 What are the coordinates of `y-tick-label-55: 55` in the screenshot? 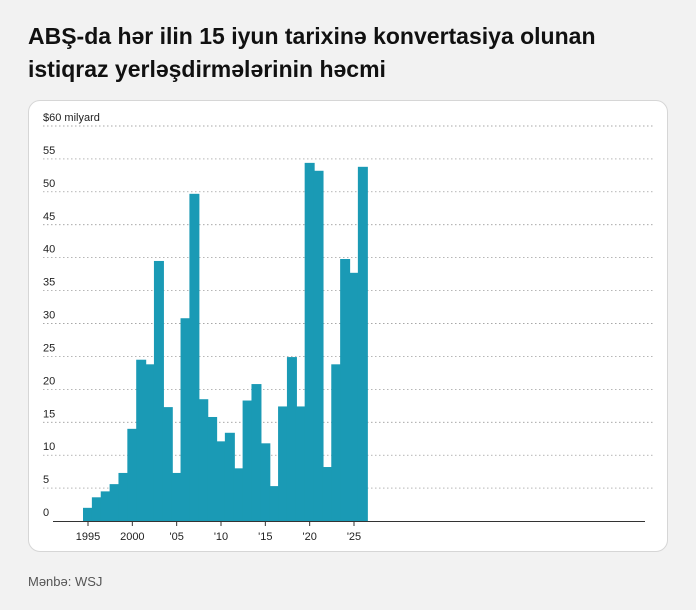 It's located at (49, 151).